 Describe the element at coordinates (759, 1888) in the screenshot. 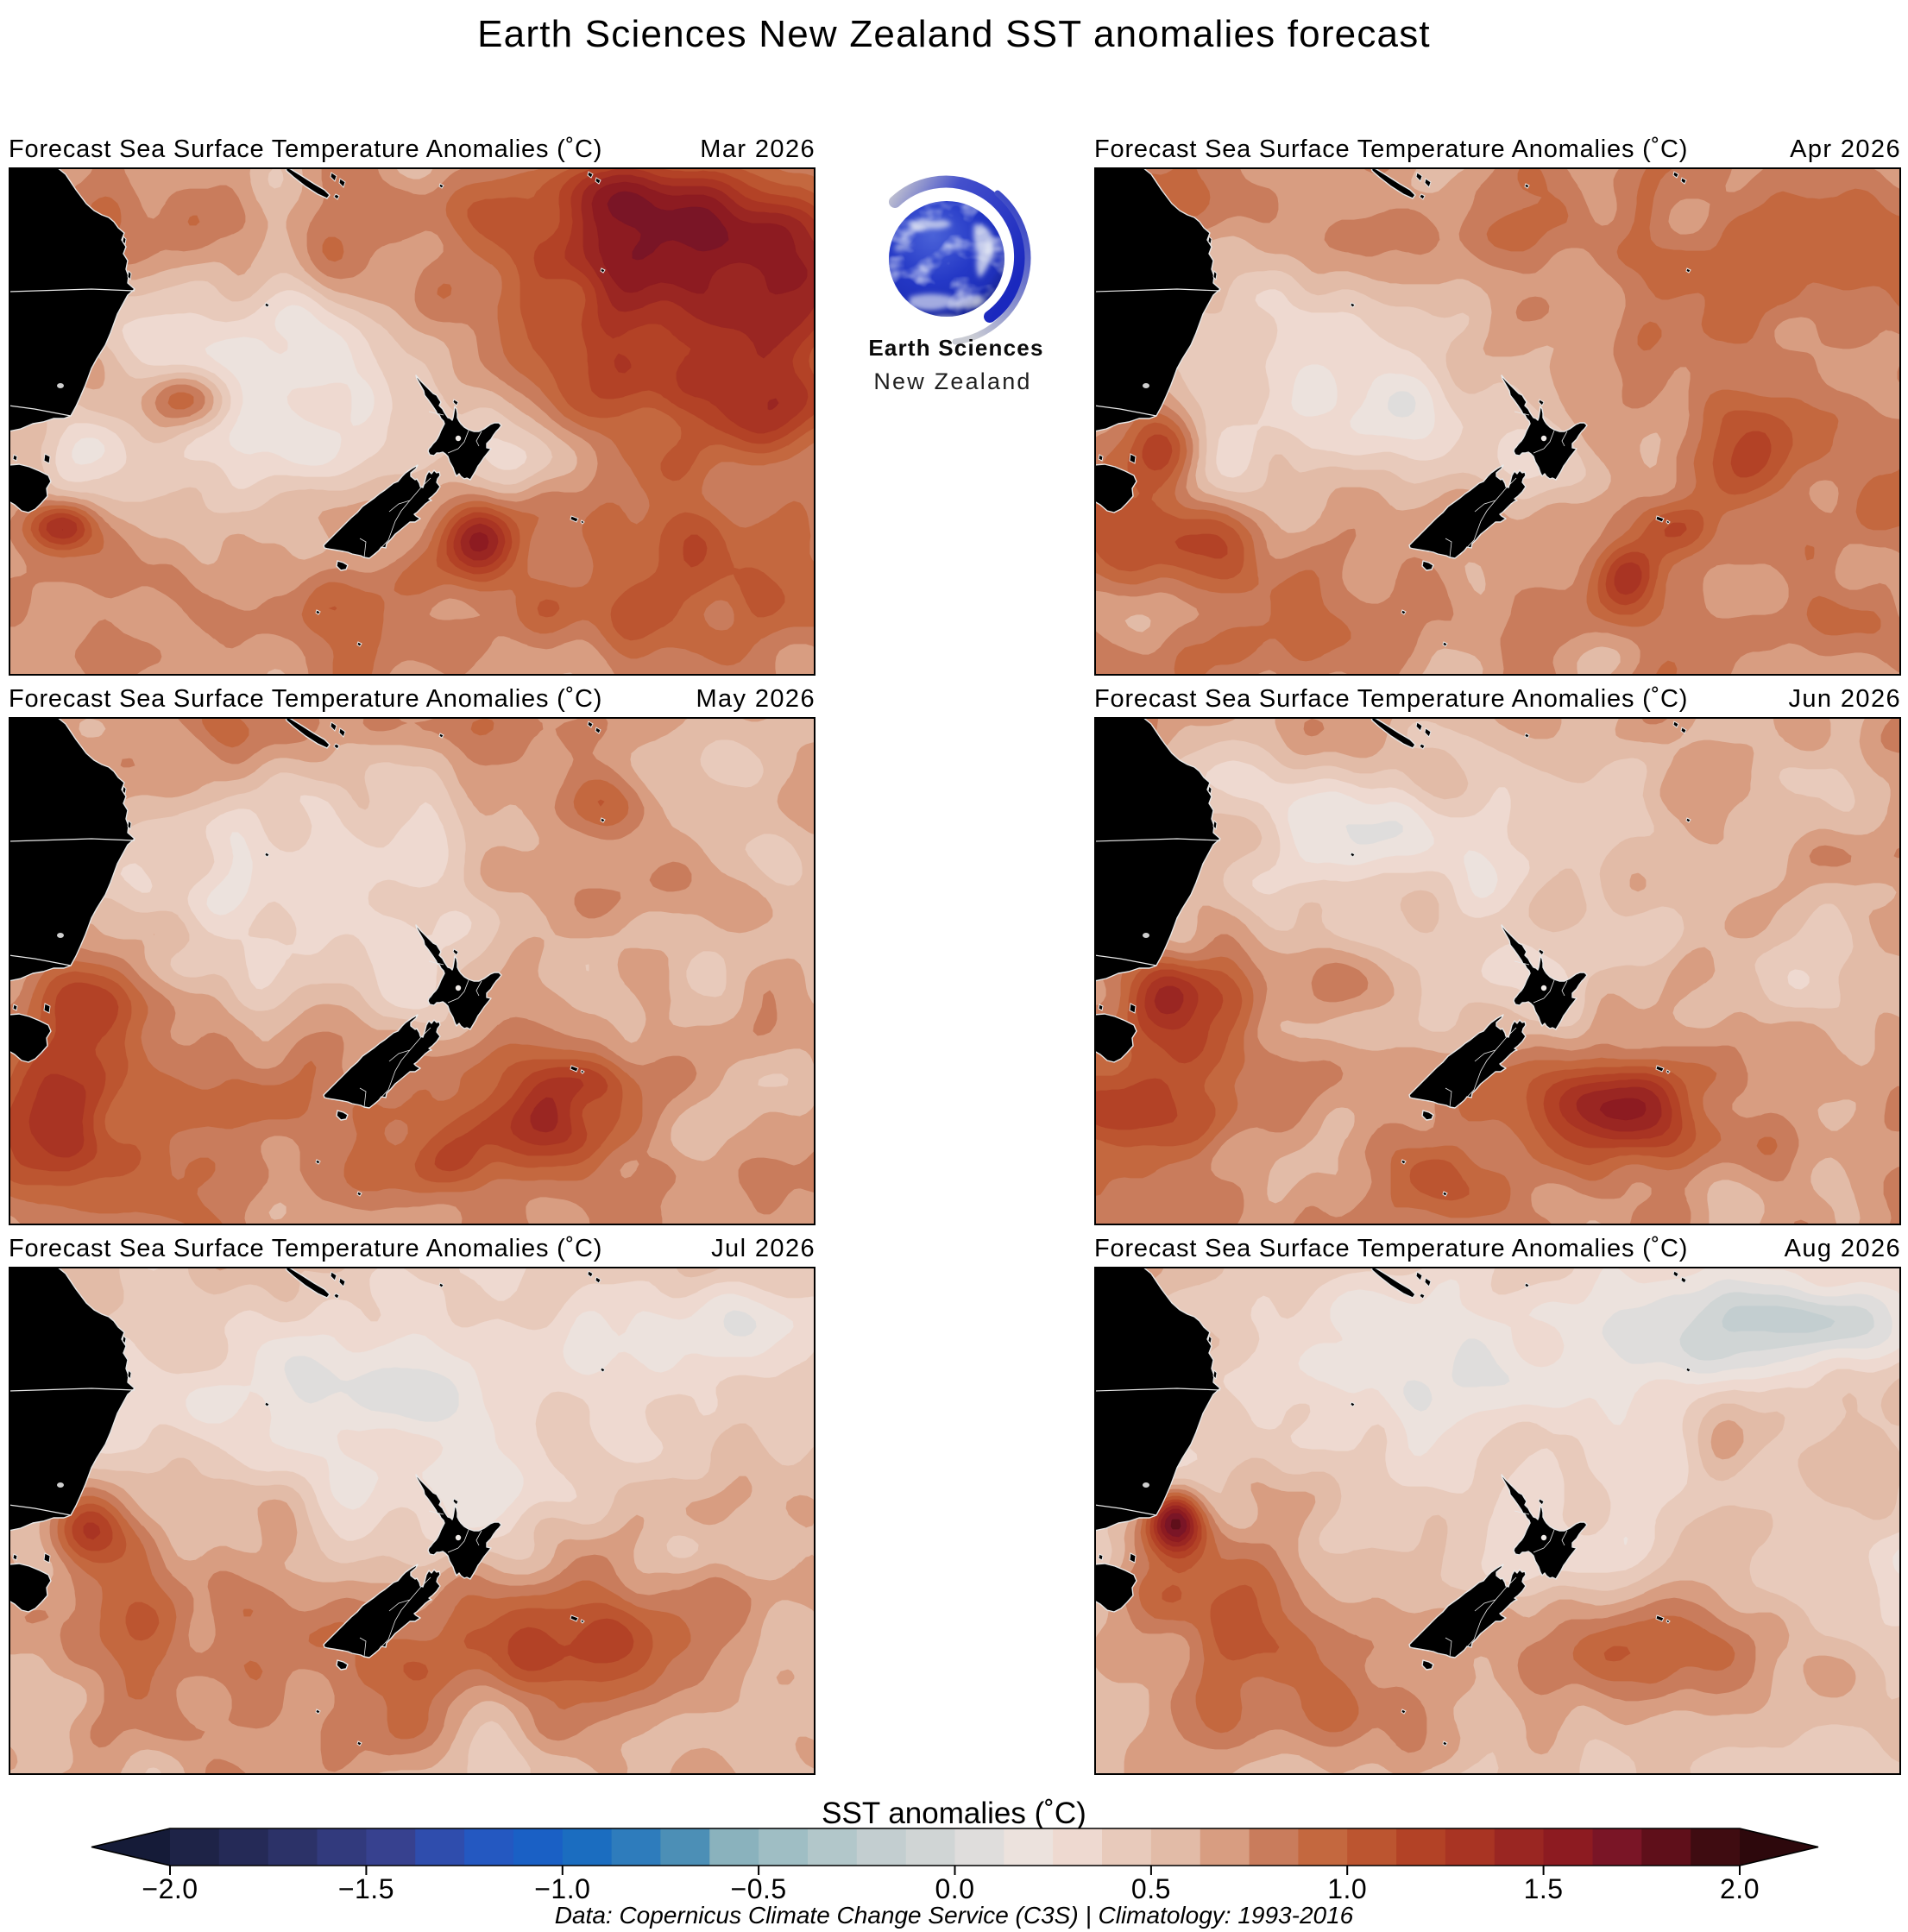

I see `svg-text: −0.5` at that location.